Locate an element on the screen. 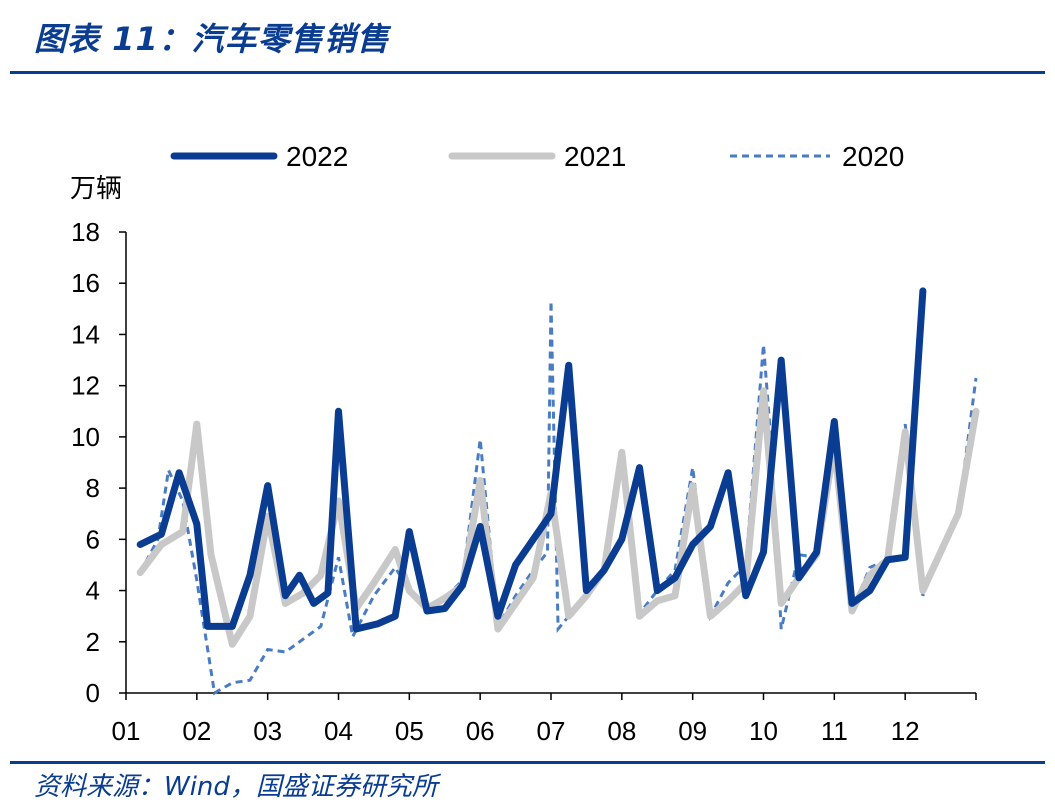  x-tick-label: 06 is located at coordinates (480, 731).